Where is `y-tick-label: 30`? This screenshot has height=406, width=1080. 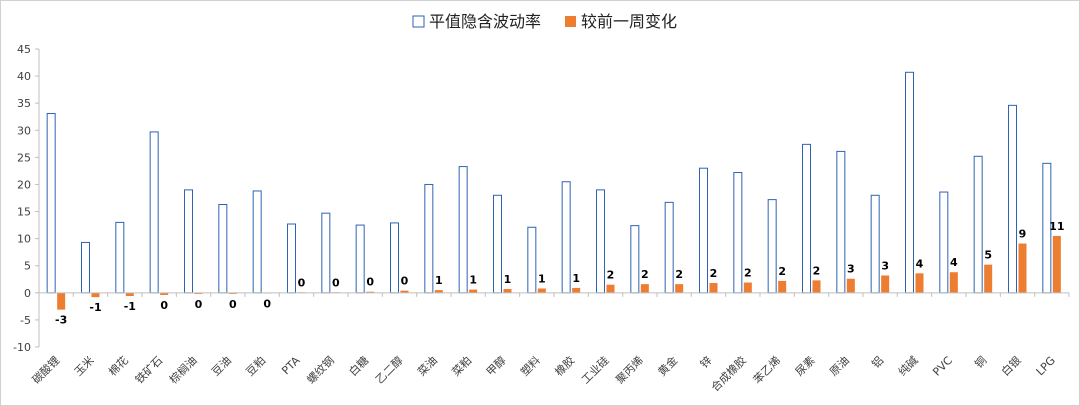
y-tick-label: 30 is located at coordinates (24, 130).